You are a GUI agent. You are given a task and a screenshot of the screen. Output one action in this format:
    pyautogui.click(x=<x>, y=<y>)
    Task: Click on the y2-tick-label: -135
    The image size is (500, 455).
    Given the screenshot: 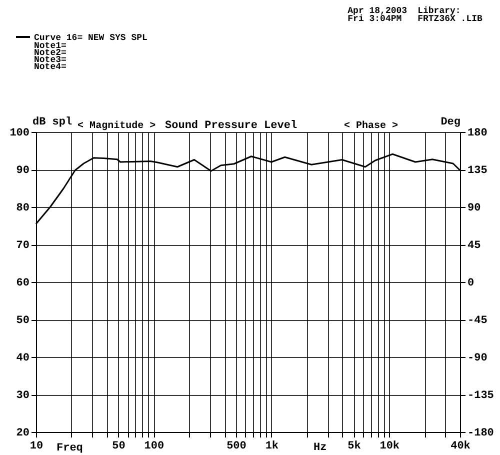 What is the action you would take?
    pyautogui.click(x=481, y=396)
    